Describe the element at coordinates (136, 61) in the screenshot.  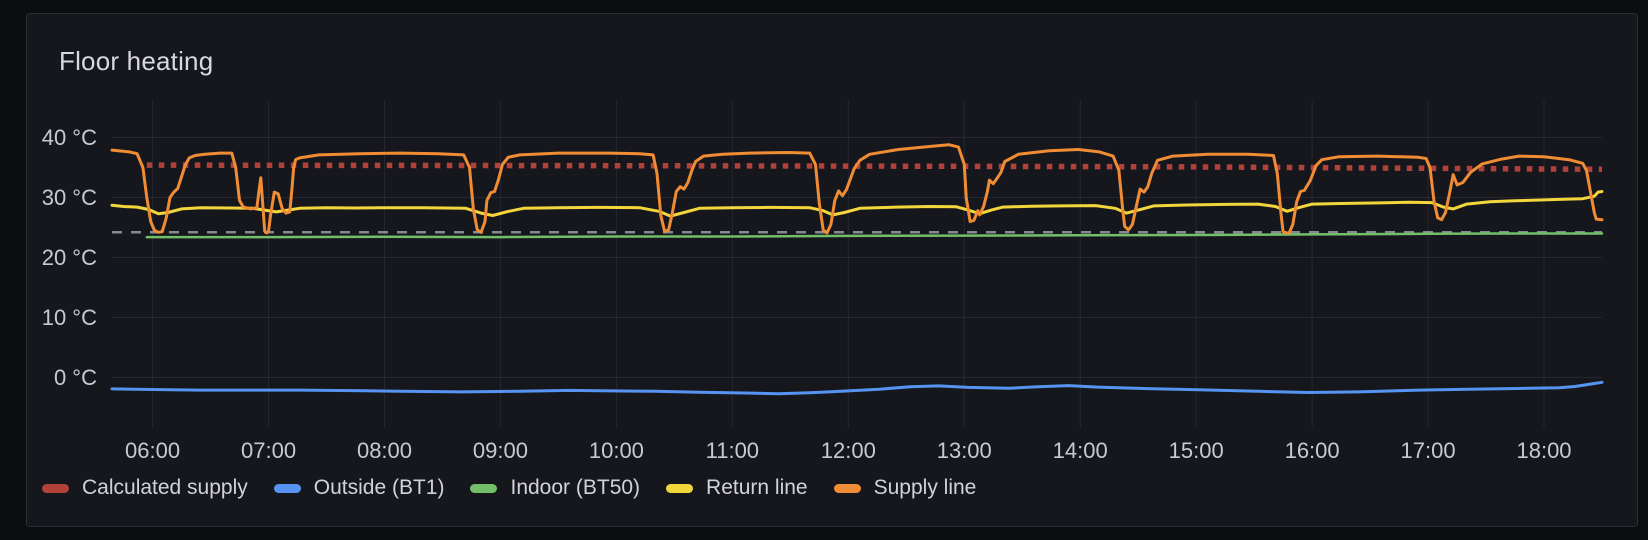
I see `panel-title: Floor heating` at that location.